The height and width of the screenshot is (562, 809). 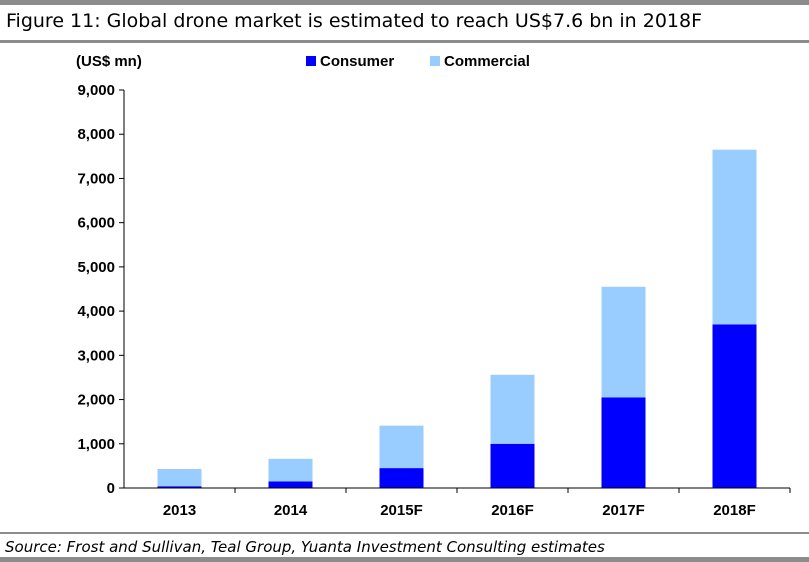 I want to click on x-tick-label: 2014, so click(x=291, y=510).